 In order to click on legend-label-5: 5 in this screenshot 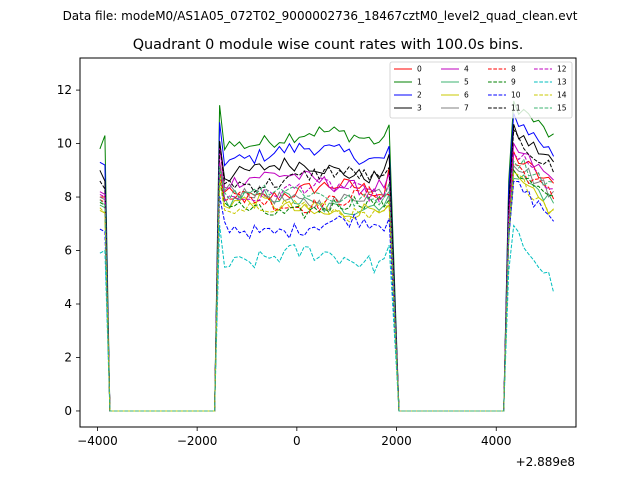, I will do `click(466, 82)`.